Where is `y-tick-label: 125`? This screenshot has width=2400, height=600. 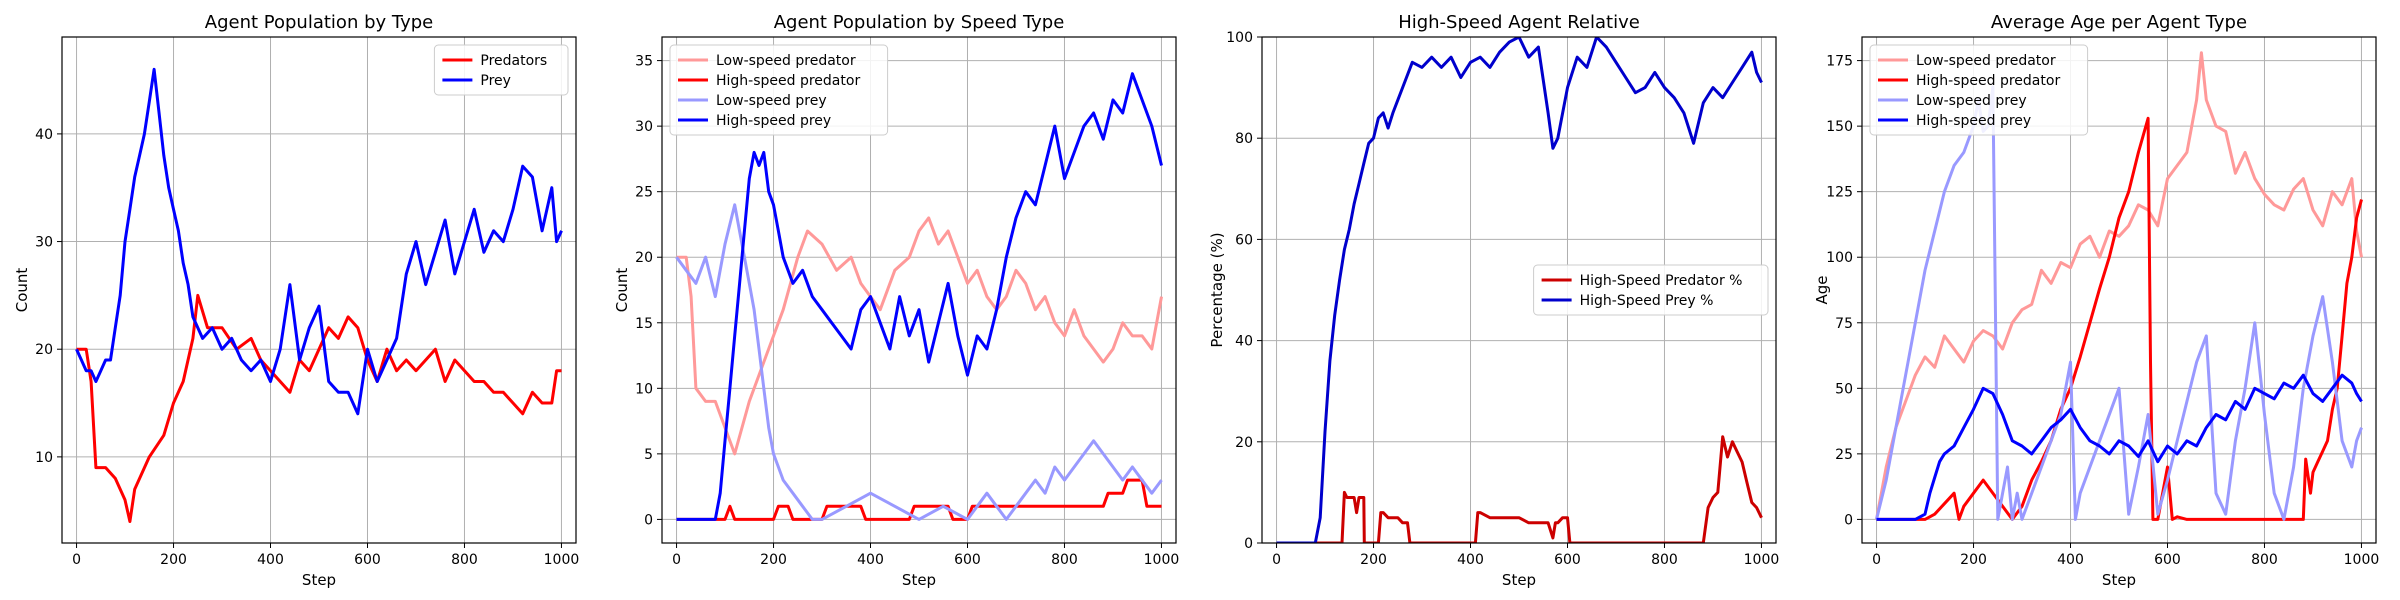 y-tick-label: 125 is located at coordinates (1839, 193).